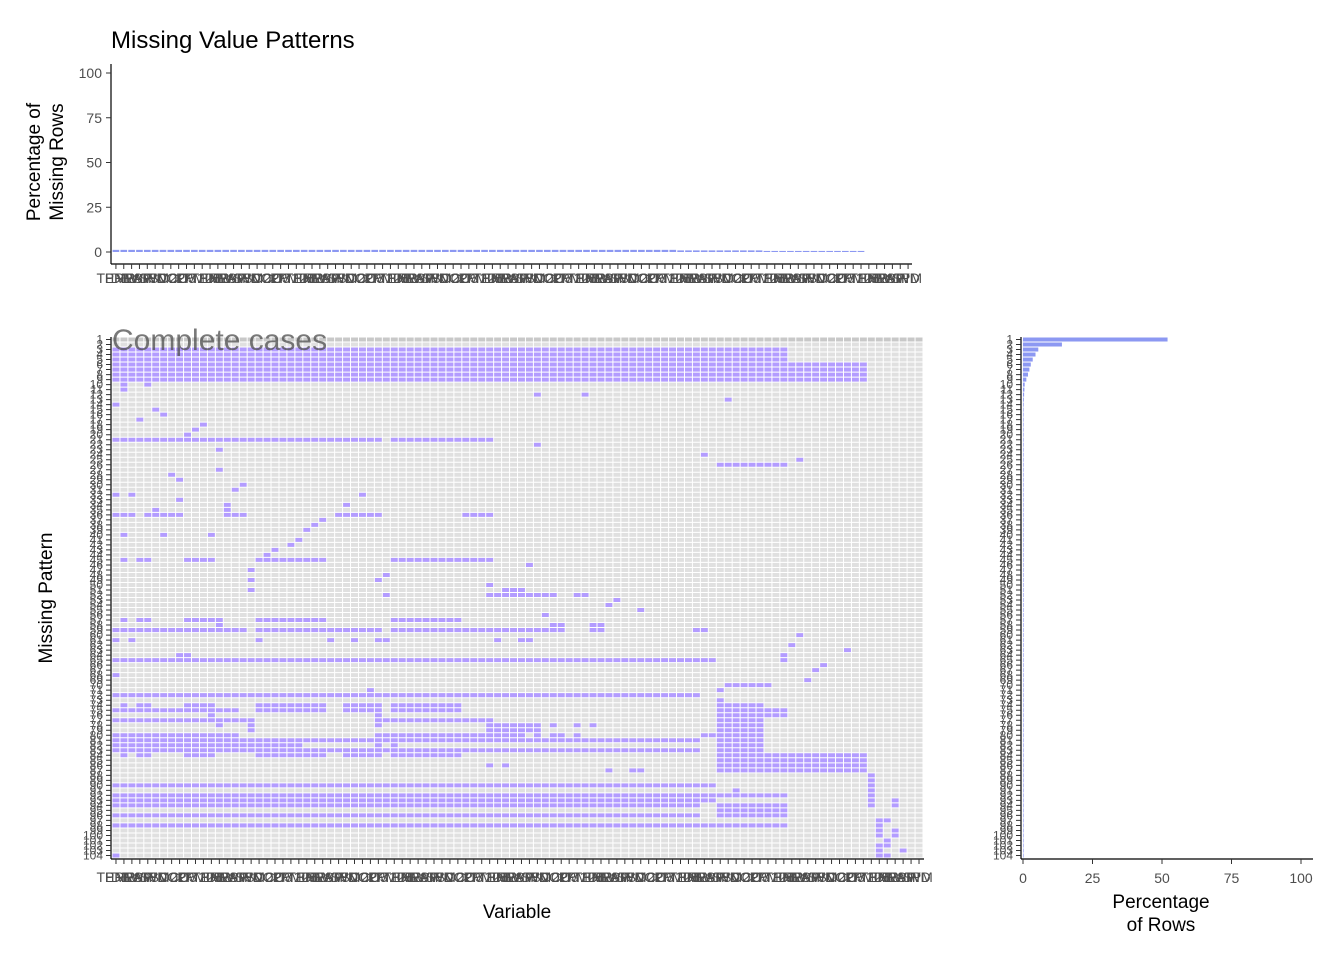  I want to click on right-row-tick-label: 13, so click(1007, 400).